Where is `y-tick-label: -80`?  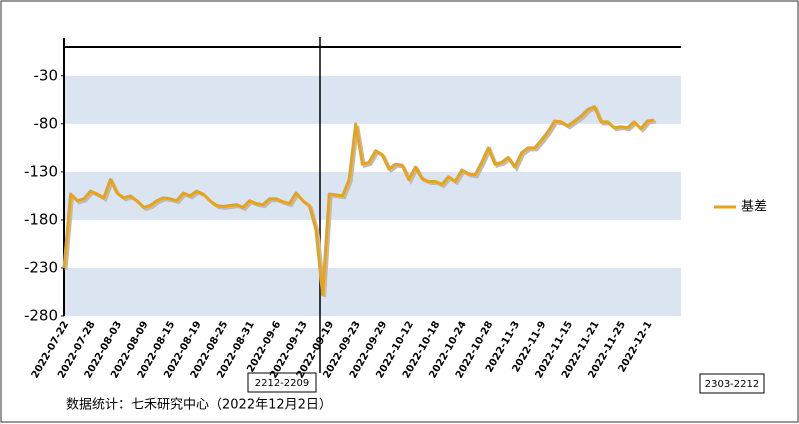
y-tick-label: -80 is located at coordinates (46, 123).